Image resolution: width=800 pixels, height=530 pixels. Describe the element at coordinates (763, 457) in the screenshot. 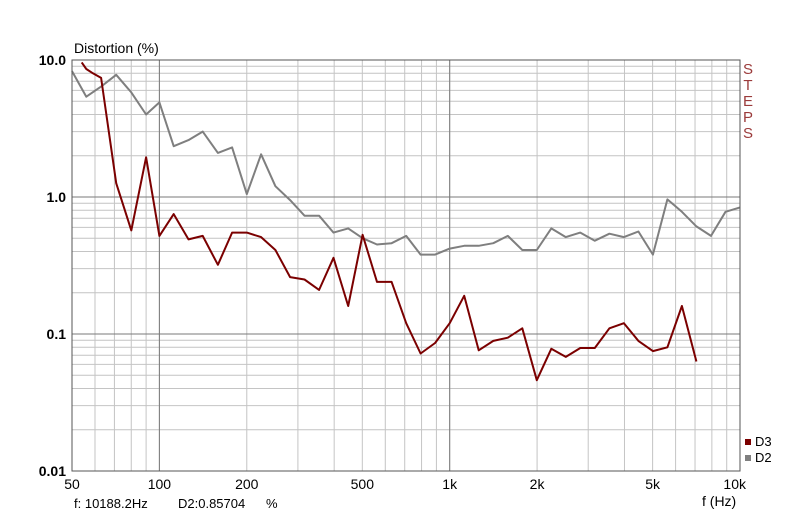

I see `legend-label-d2: D2` at that location.